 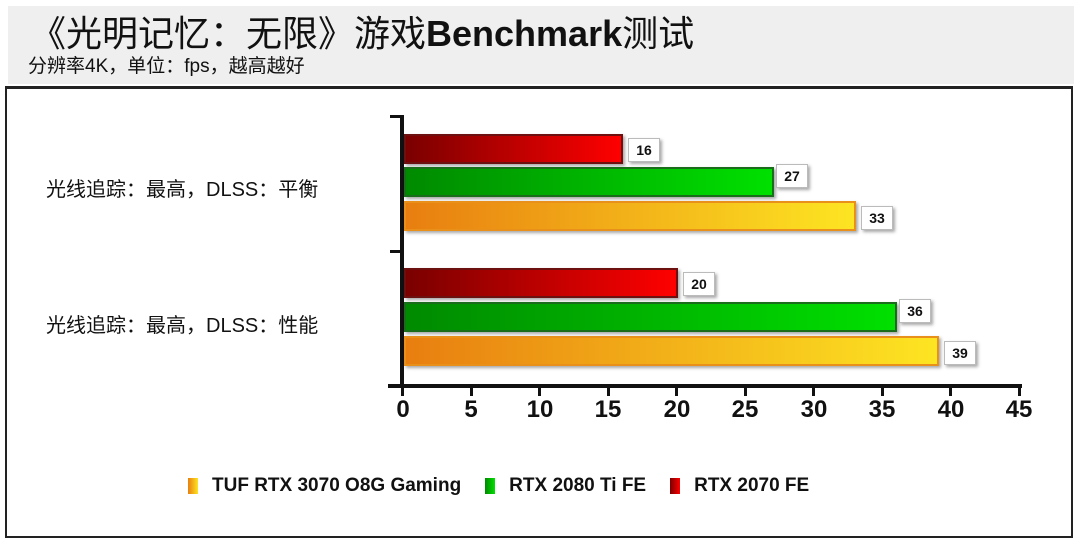 I want to click on x-tick-label: 20, so click(x=677, y=409).